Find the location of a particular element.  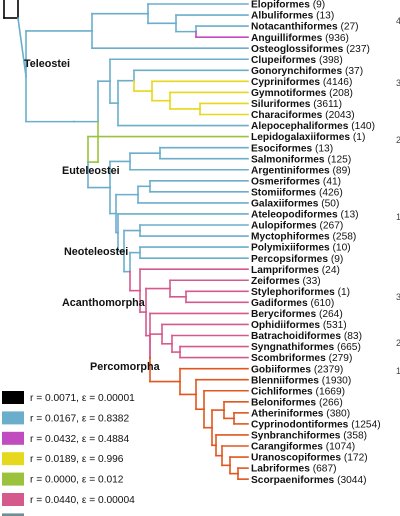

leaf-osmeriformes: Osmeriformes (41) is located at coordinates (296, 181).